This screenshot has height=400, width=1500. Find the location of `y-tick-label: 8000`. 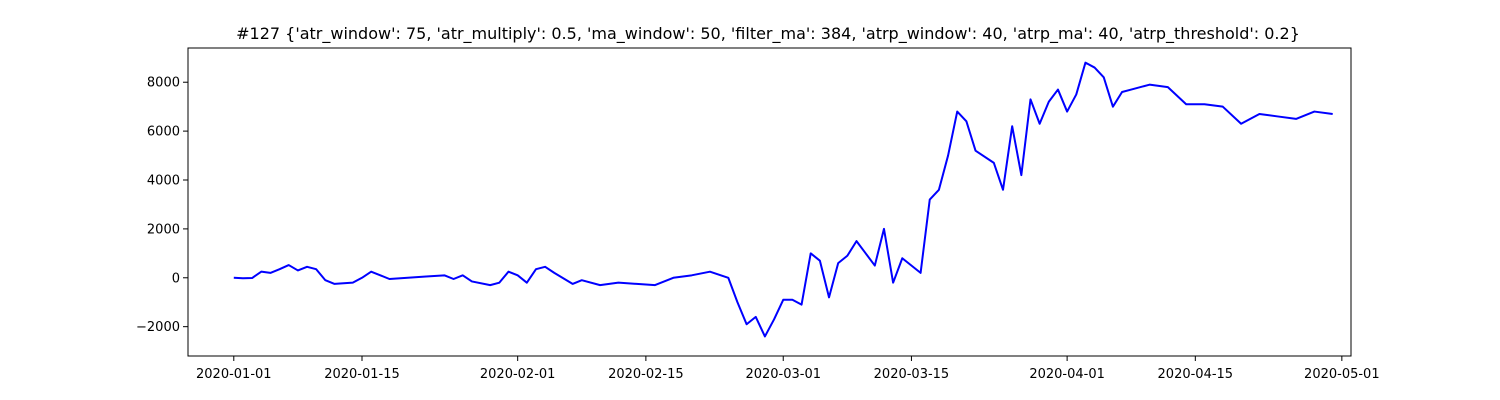

y-tick-label: 8000 is located at coordinates (163, 83).